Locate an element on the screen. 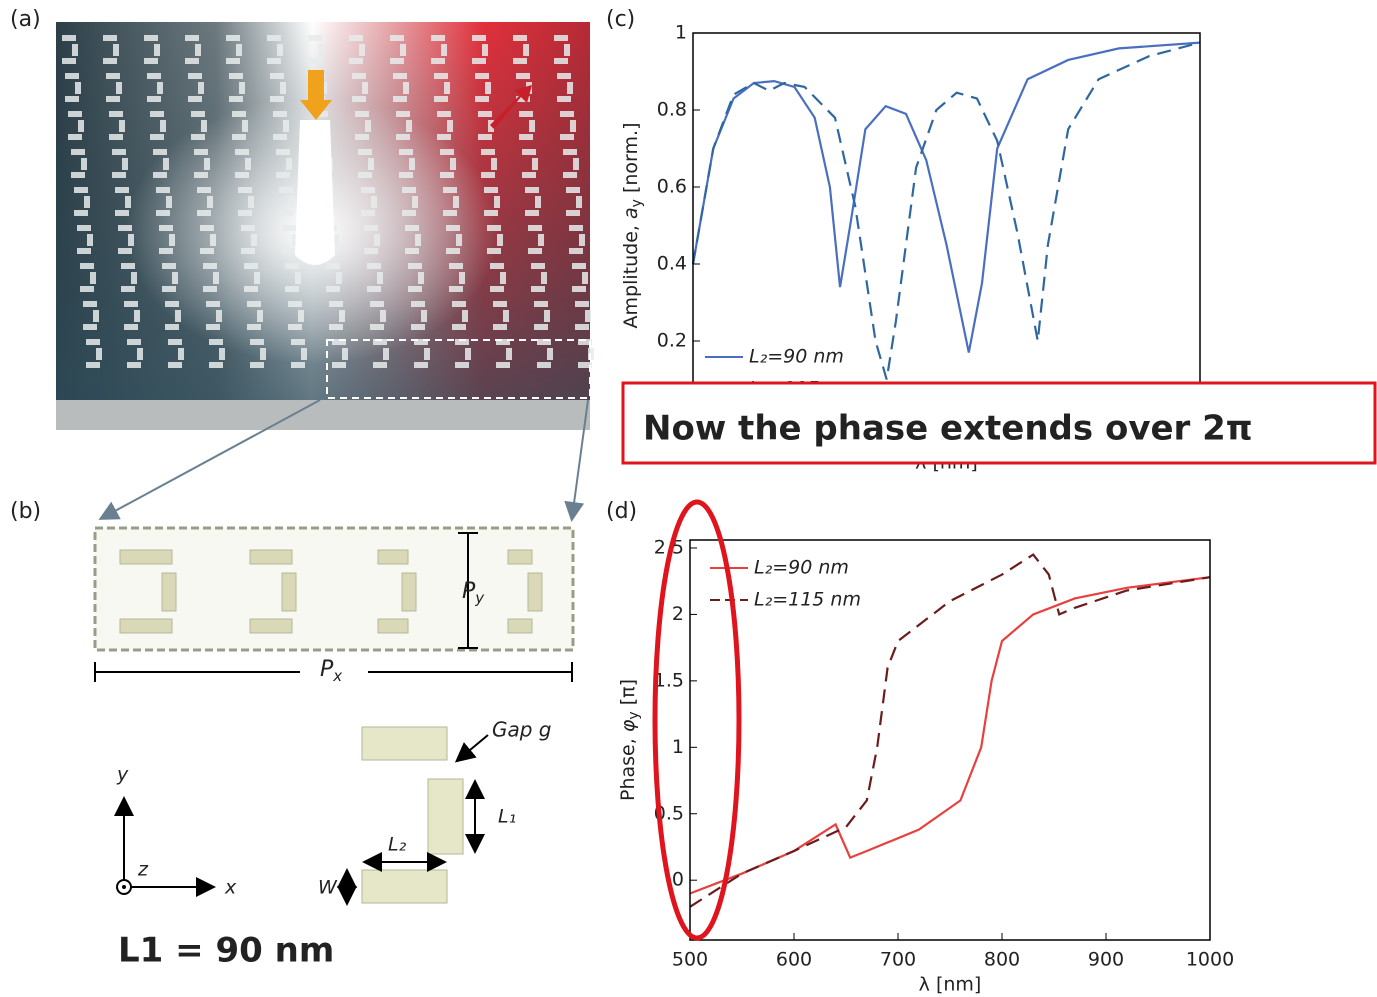 This screenshot has width=1377, height=997. y-tick-label: 1 is located at coordinates (681, 33).